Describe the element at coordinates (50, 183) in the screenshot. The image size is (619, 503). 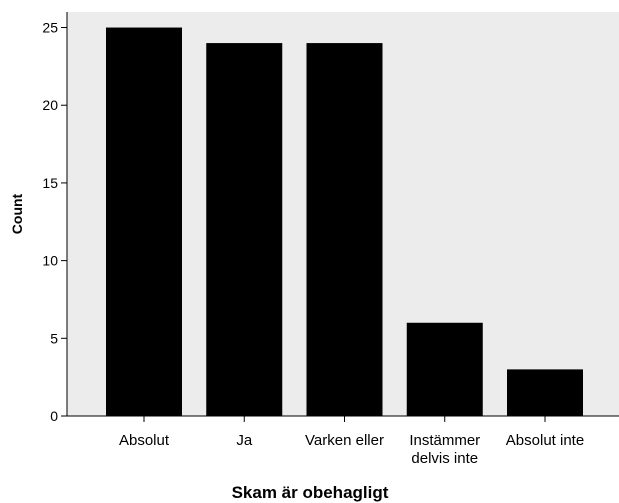
I see `y-tick-label: 15` at that location.